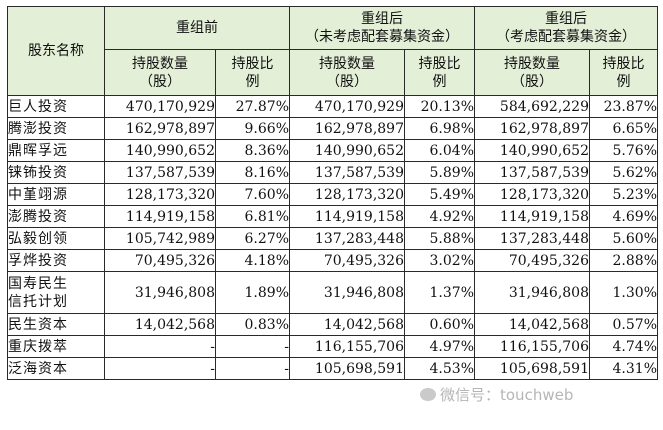 Image resolution: width=663 pixels, height=430 pixels. Describe the element at coordinates (439, 128) in the screenshot. I see `ratio-cell: 6.98%` at that location.